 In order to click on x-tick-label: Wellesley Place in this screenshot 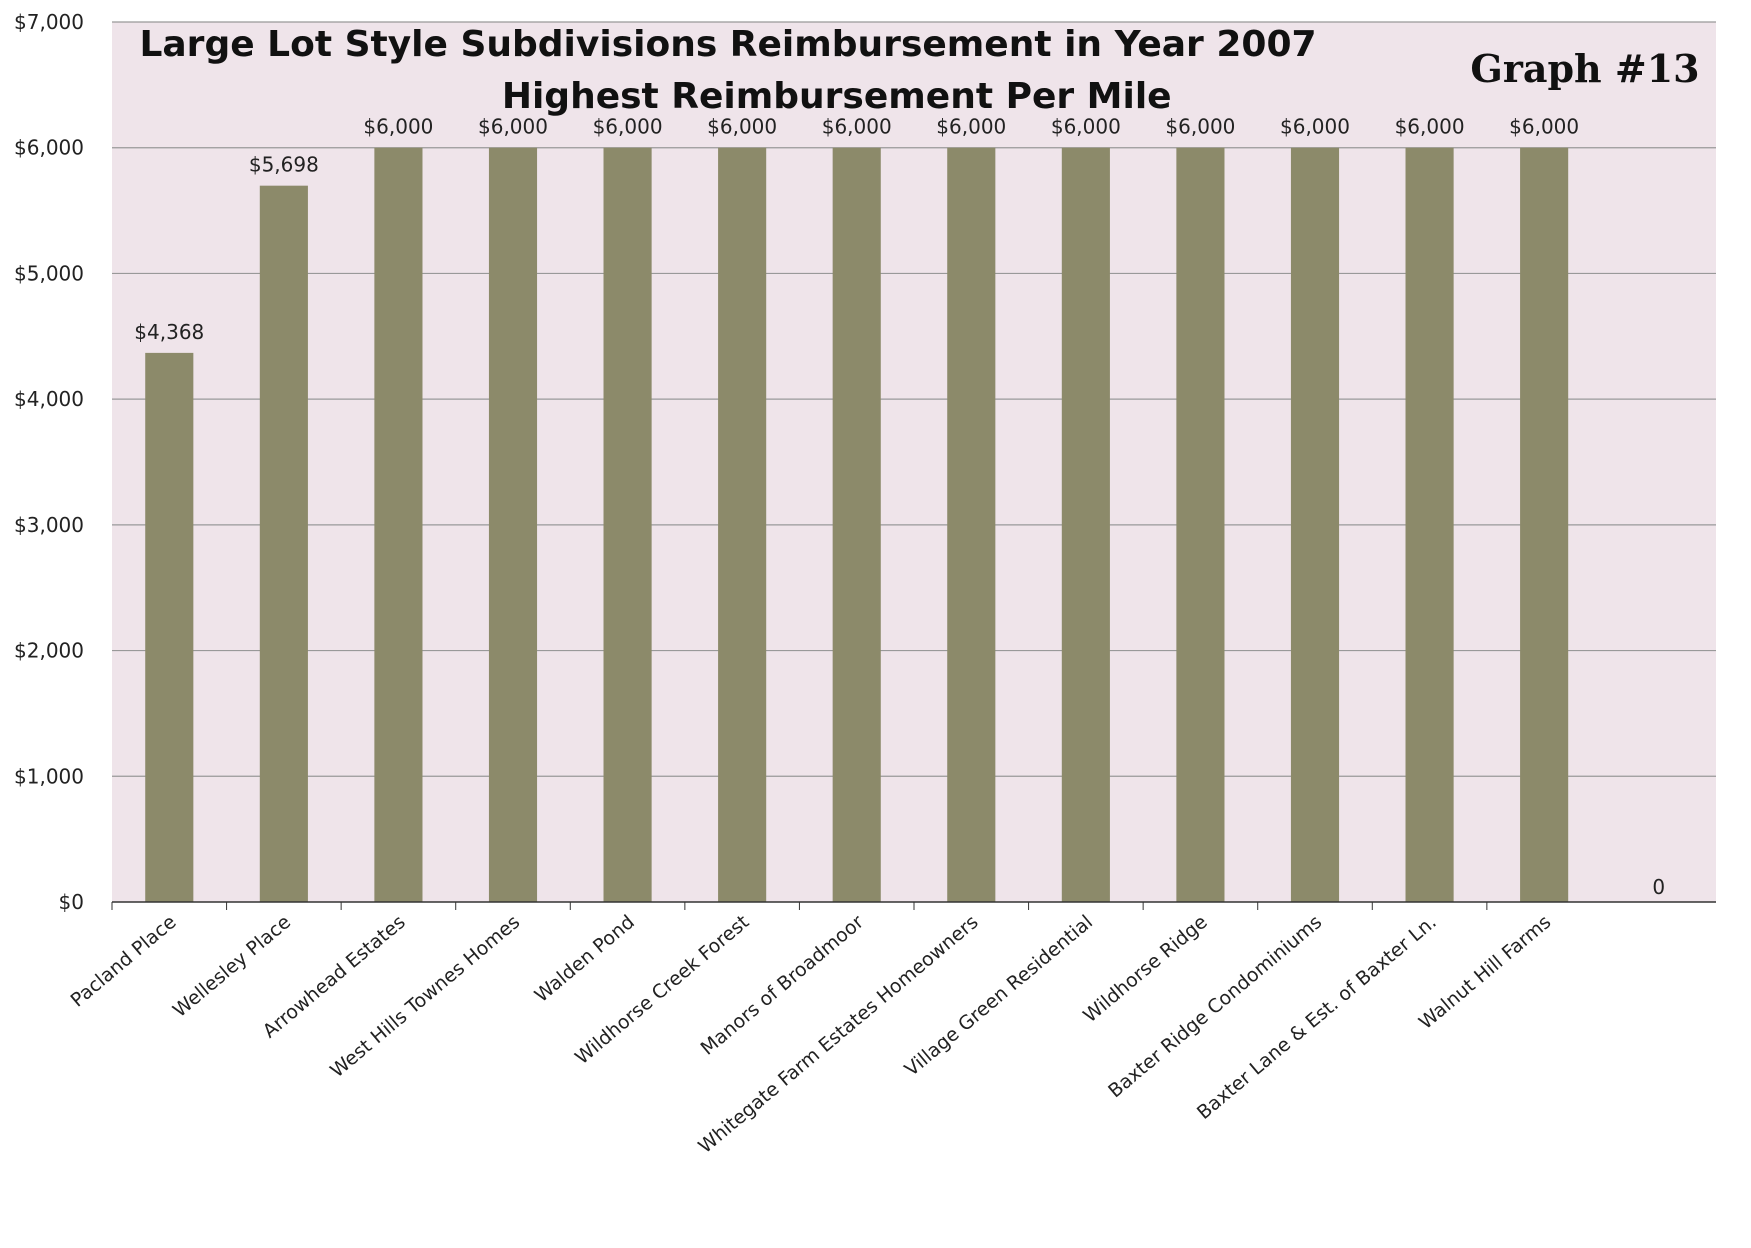, I will do `click(232, 966)`.